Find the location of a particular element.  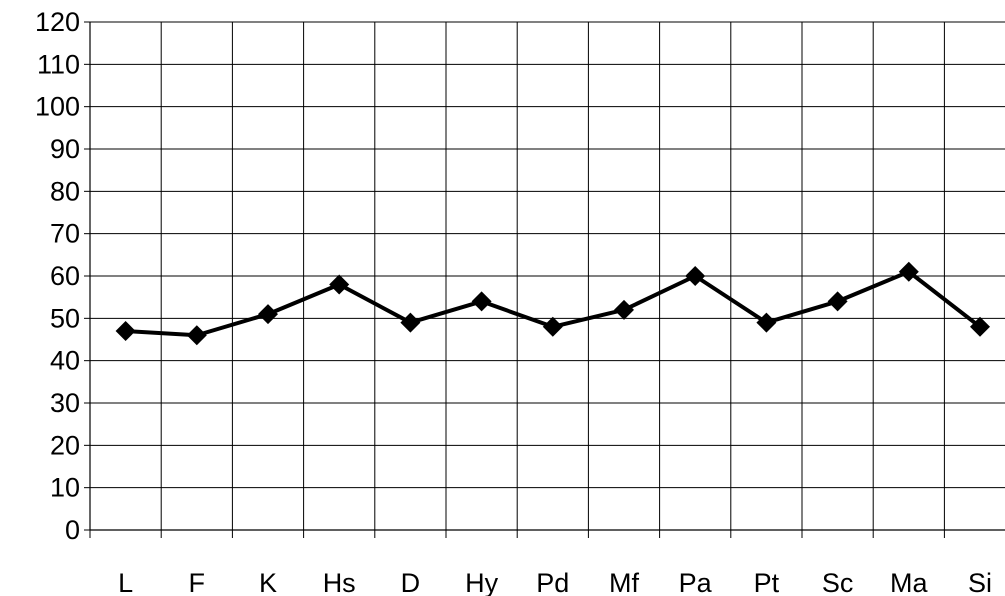

x-tick-label: Sc is located at coordinates (838, 582).